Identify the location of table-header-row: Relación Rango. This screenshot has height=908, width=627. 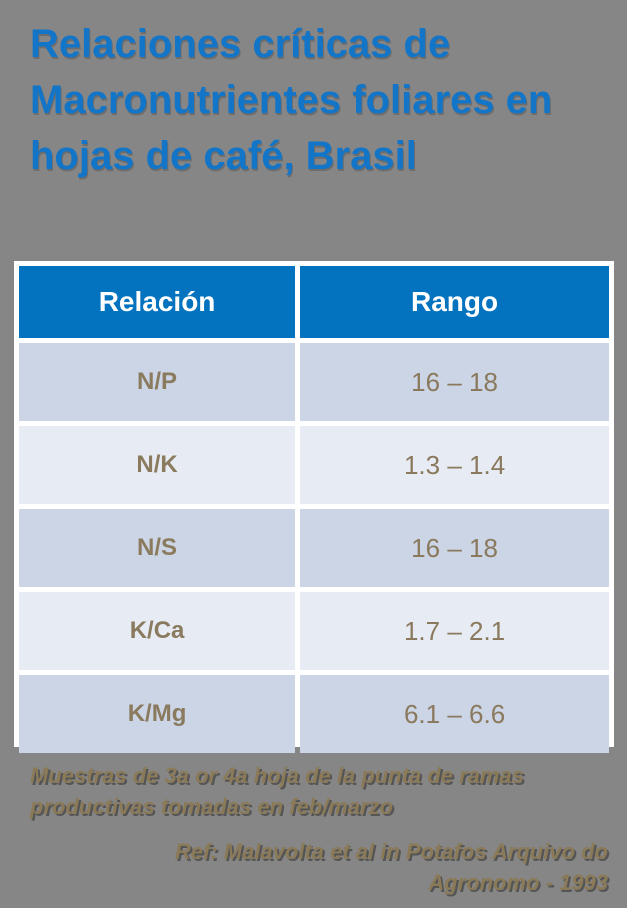
(314, 302).